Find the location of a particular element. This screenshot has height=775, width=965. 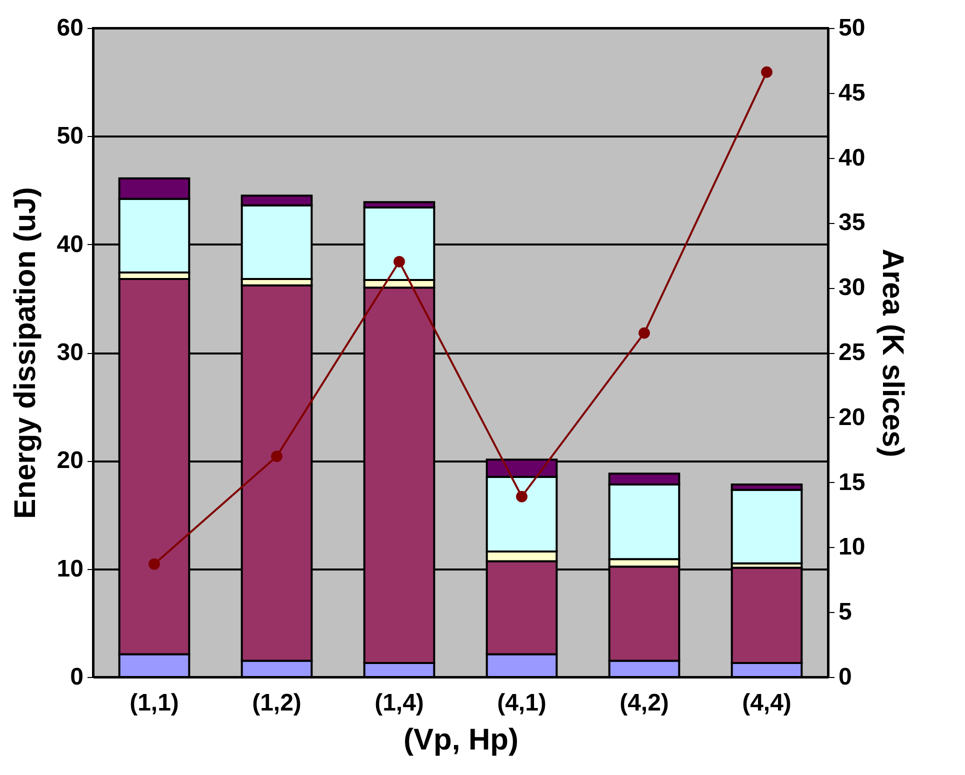

x-tick-label: (1,4) is located at coordinates (399, 703).